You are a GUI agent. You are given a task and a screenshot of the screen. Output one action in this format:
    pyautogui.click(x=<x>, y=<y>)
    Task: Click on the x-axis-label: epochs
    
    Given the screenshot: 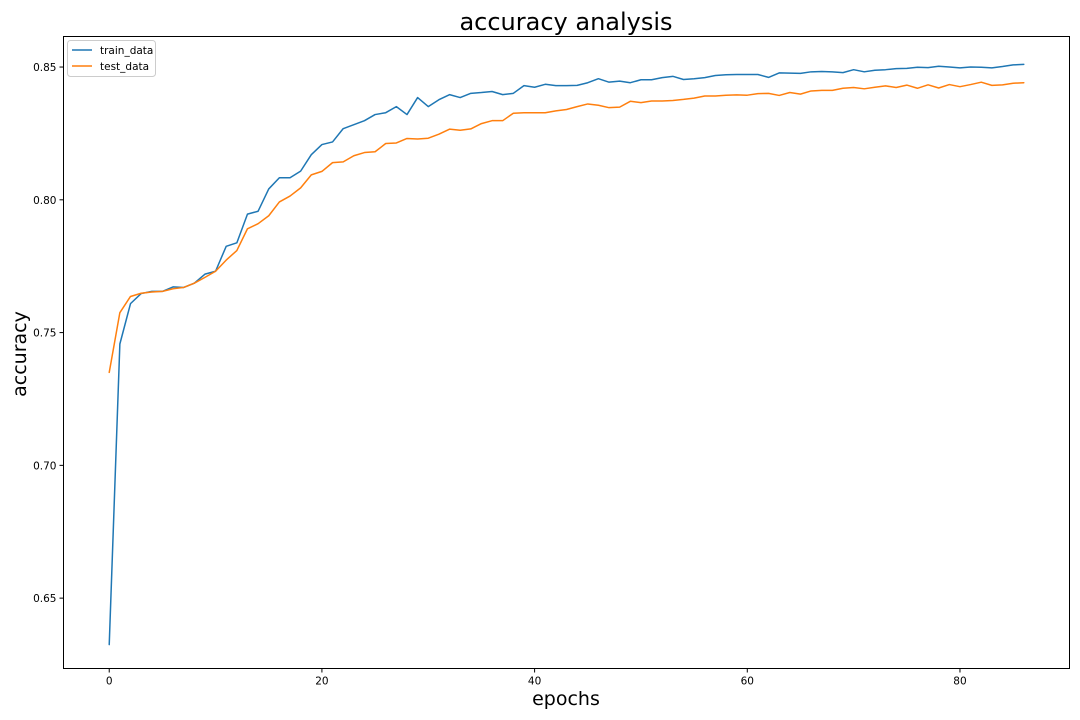 What is the action you would take?
    pyautogui.click(x=566, y=699)
    